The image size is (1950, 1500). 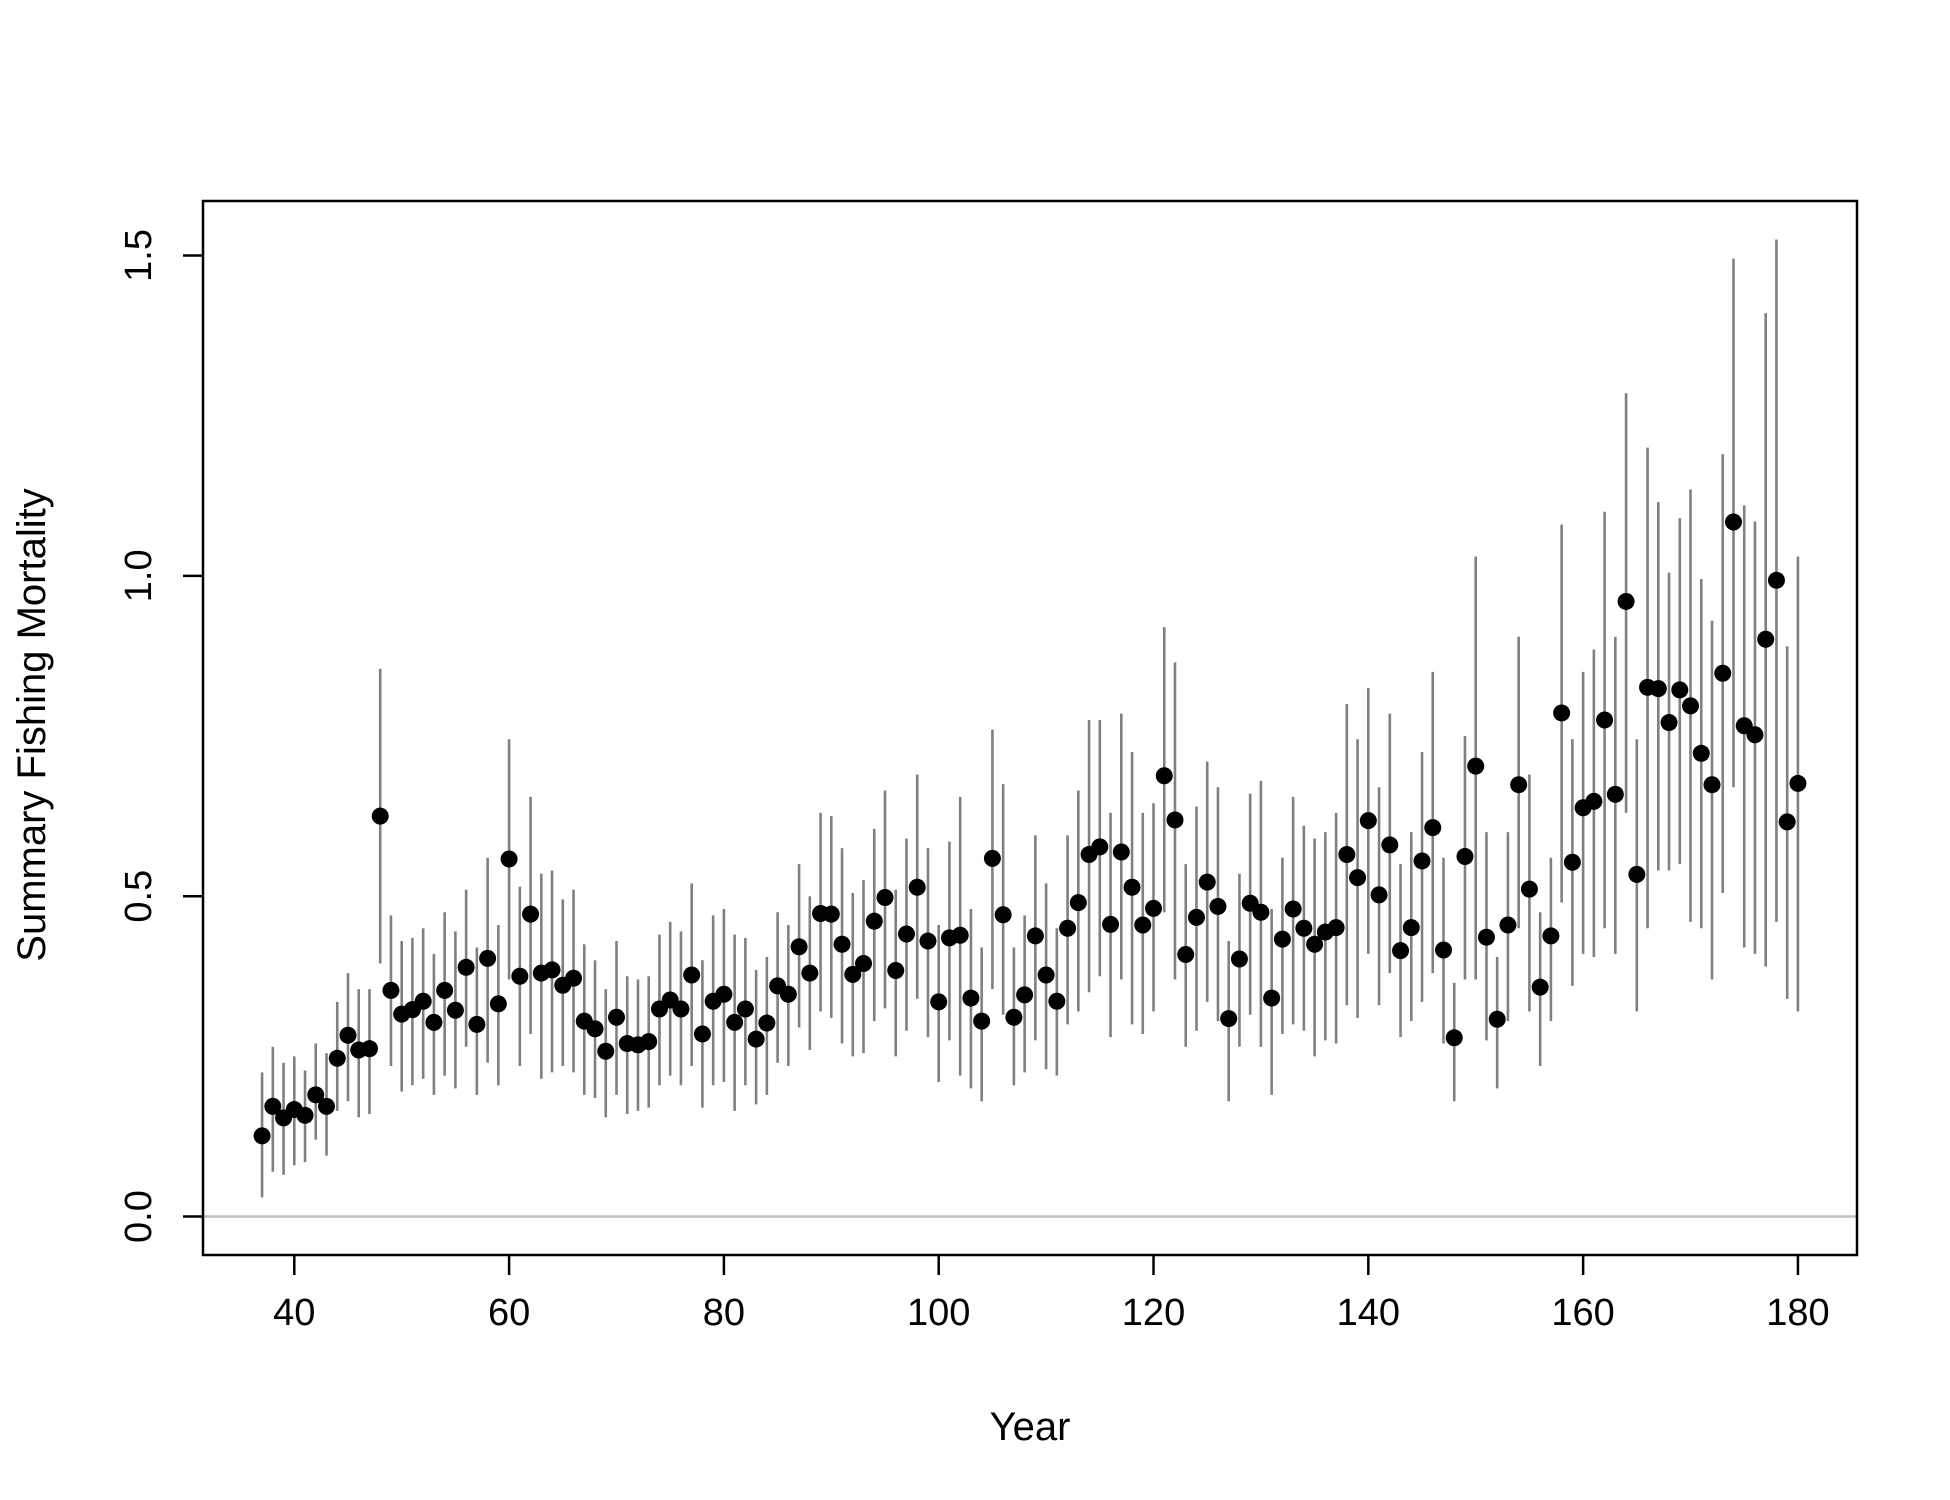 What do you see at coordinates (509, 1313) in the screenshot?
I see `x-tick-label: 60` at bounding box center [509, 1313].